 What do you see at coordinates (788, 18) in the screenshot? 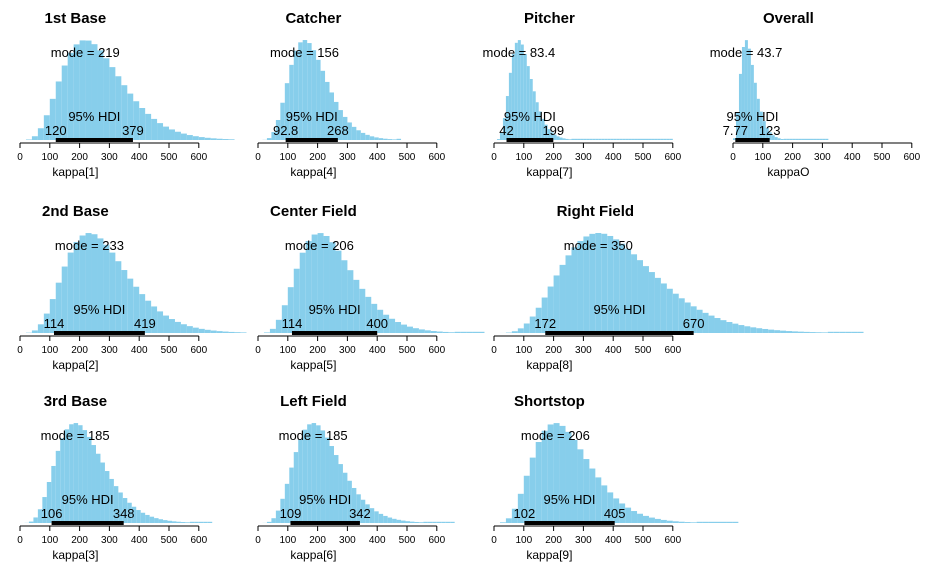
I see `panel-title: Overall` at bounding box center [788, 18].